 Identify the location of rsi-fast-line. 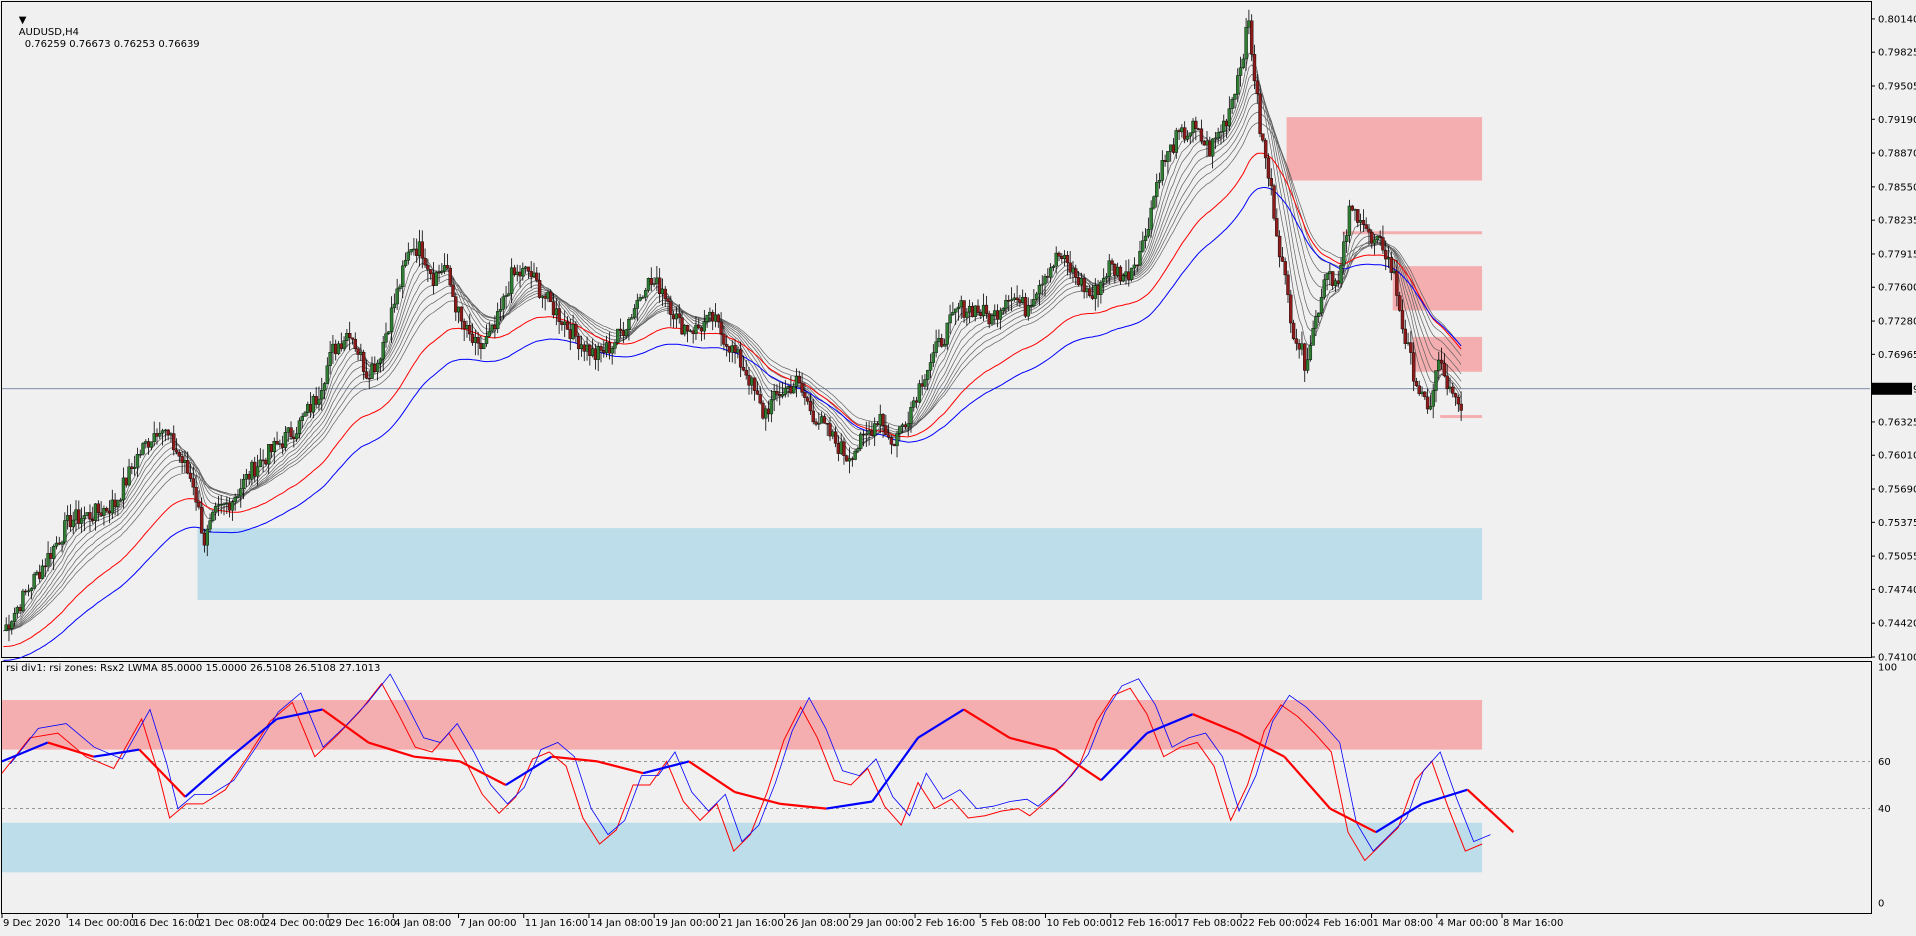
(742, 772).